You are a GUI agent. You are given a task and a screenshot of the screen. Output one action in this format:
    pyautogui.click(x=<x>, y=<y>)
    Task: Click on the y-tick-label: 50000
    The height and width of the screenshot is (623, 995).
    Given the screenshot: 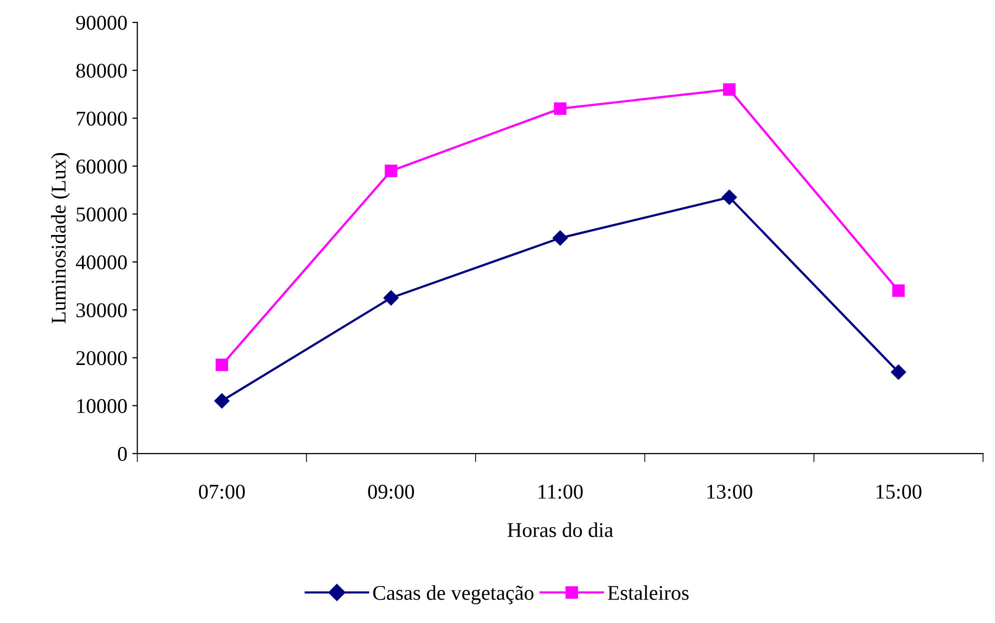 What is the action you would take?
    pyautogui.click(x=101, y=214)
    